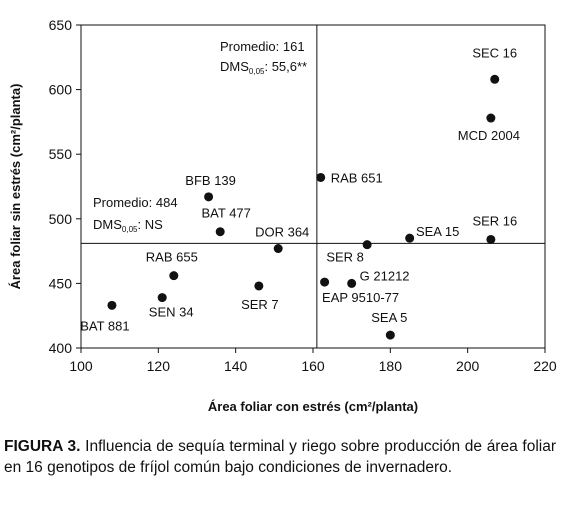 Image resolution: width=563 pixels, height=515 pixels. Describe the element at coordinates (360, 297) in the screenshot. I see `point-label: EAP 9510-77` at that location.